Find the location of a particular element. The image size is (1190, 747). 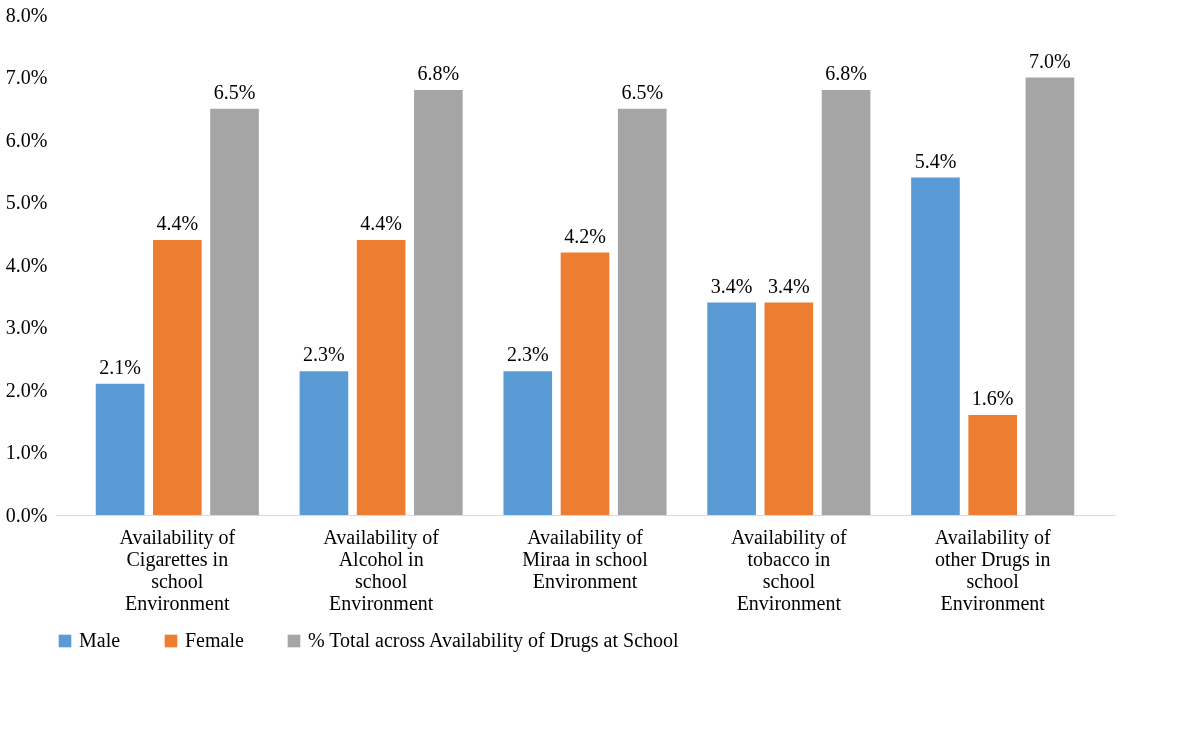

y-tick-label: 2.0% is located at coordinates (26, 389).